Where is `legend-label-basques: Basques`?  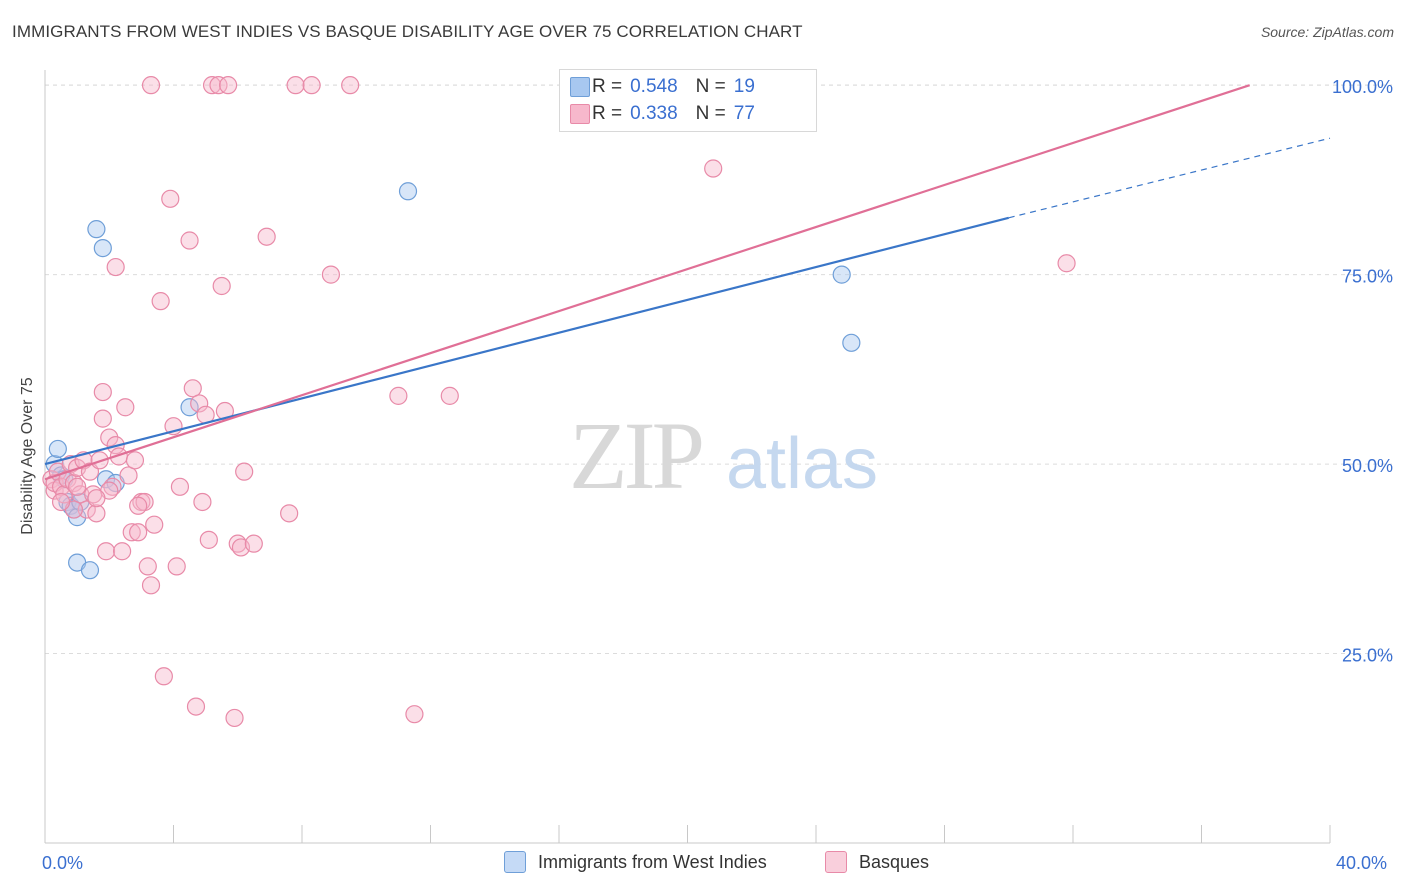 legend-label-basques: Basques is located at coordinates (894, 861).